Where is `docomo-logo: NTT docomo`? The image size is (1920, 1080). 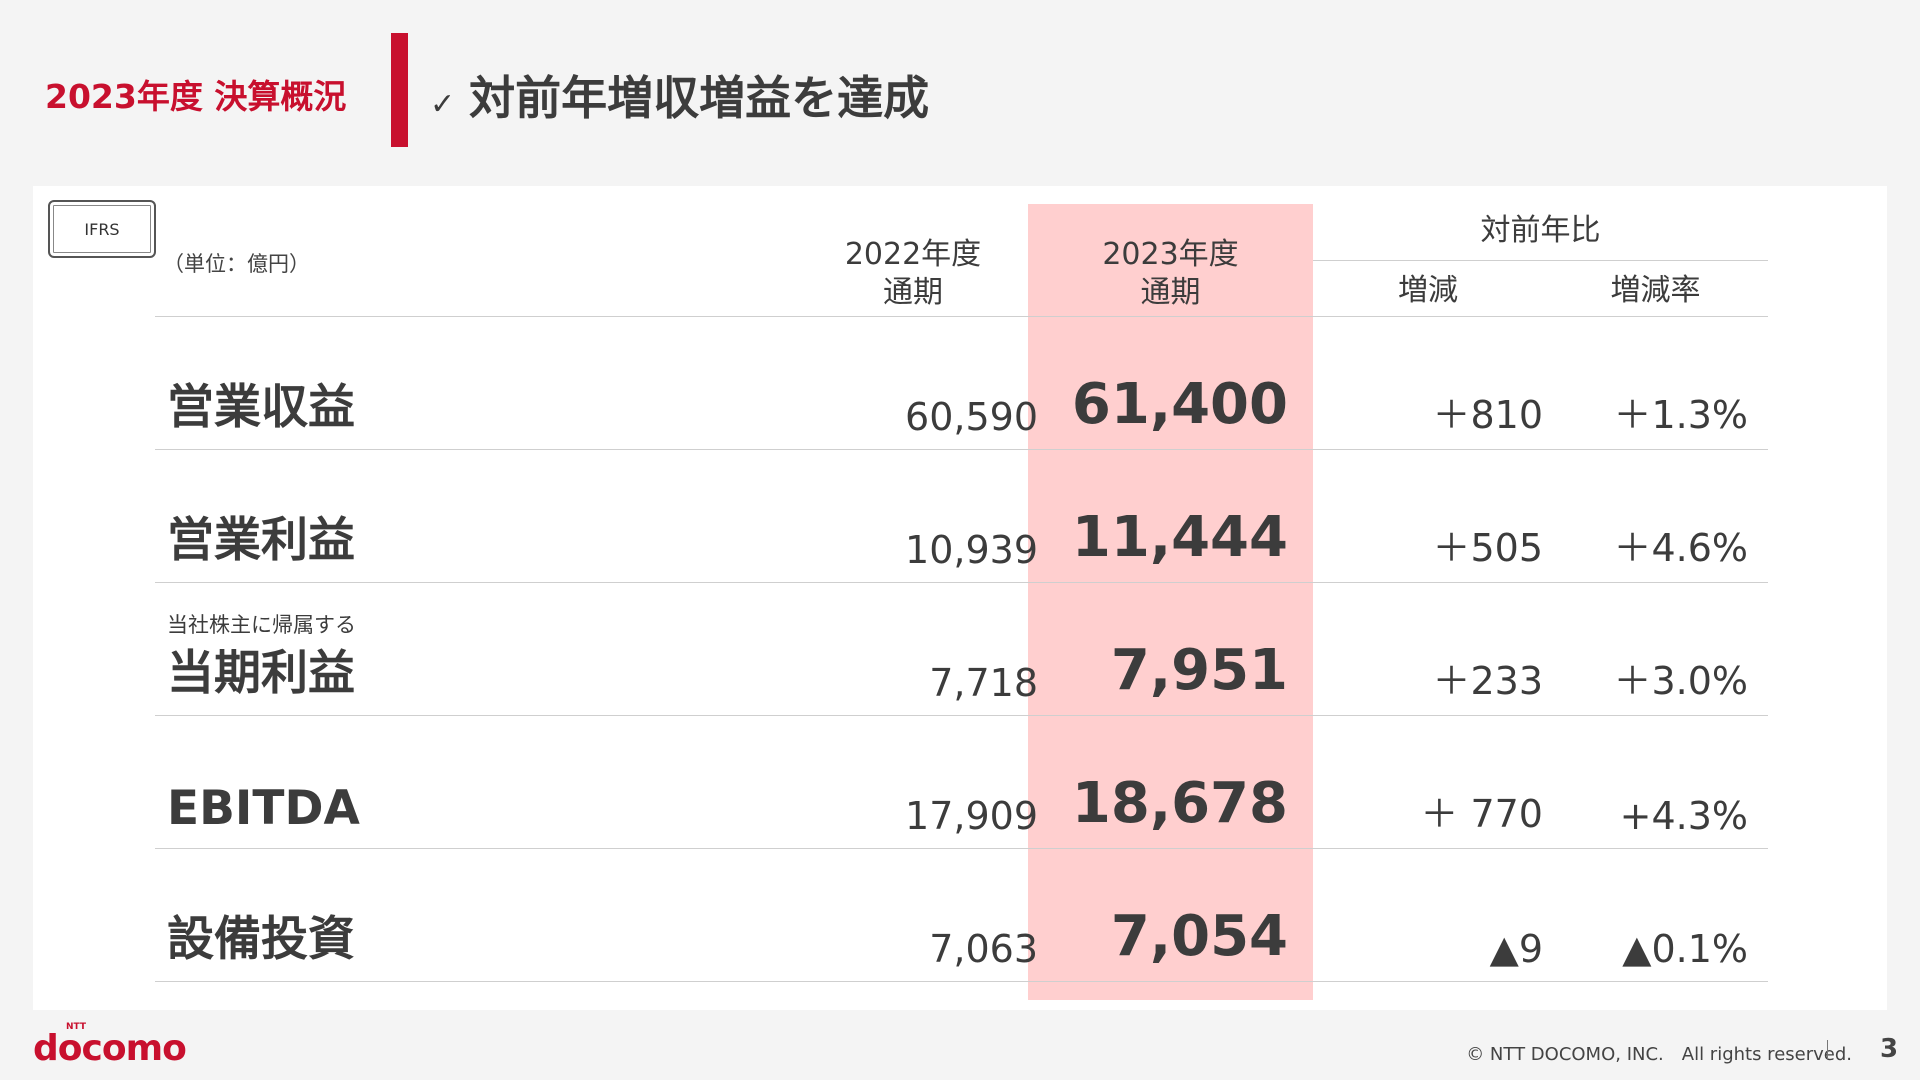 docomo-logo: NTT docomo is located at coordinates (110, 1045).